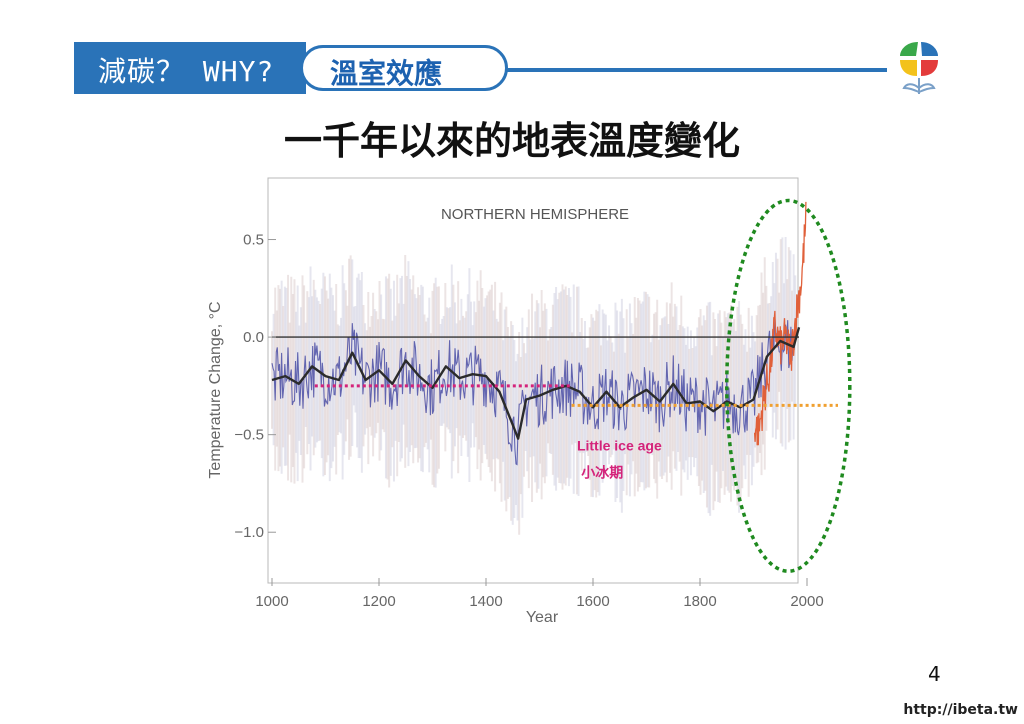 Image resolution: width=1024 pixels, height=724 pixels. What do you see at coordinates (602, 473) in the screenshot?
I see `annotation-little-ice-age-zh: 小冰期` at bounding box center [602, 473].